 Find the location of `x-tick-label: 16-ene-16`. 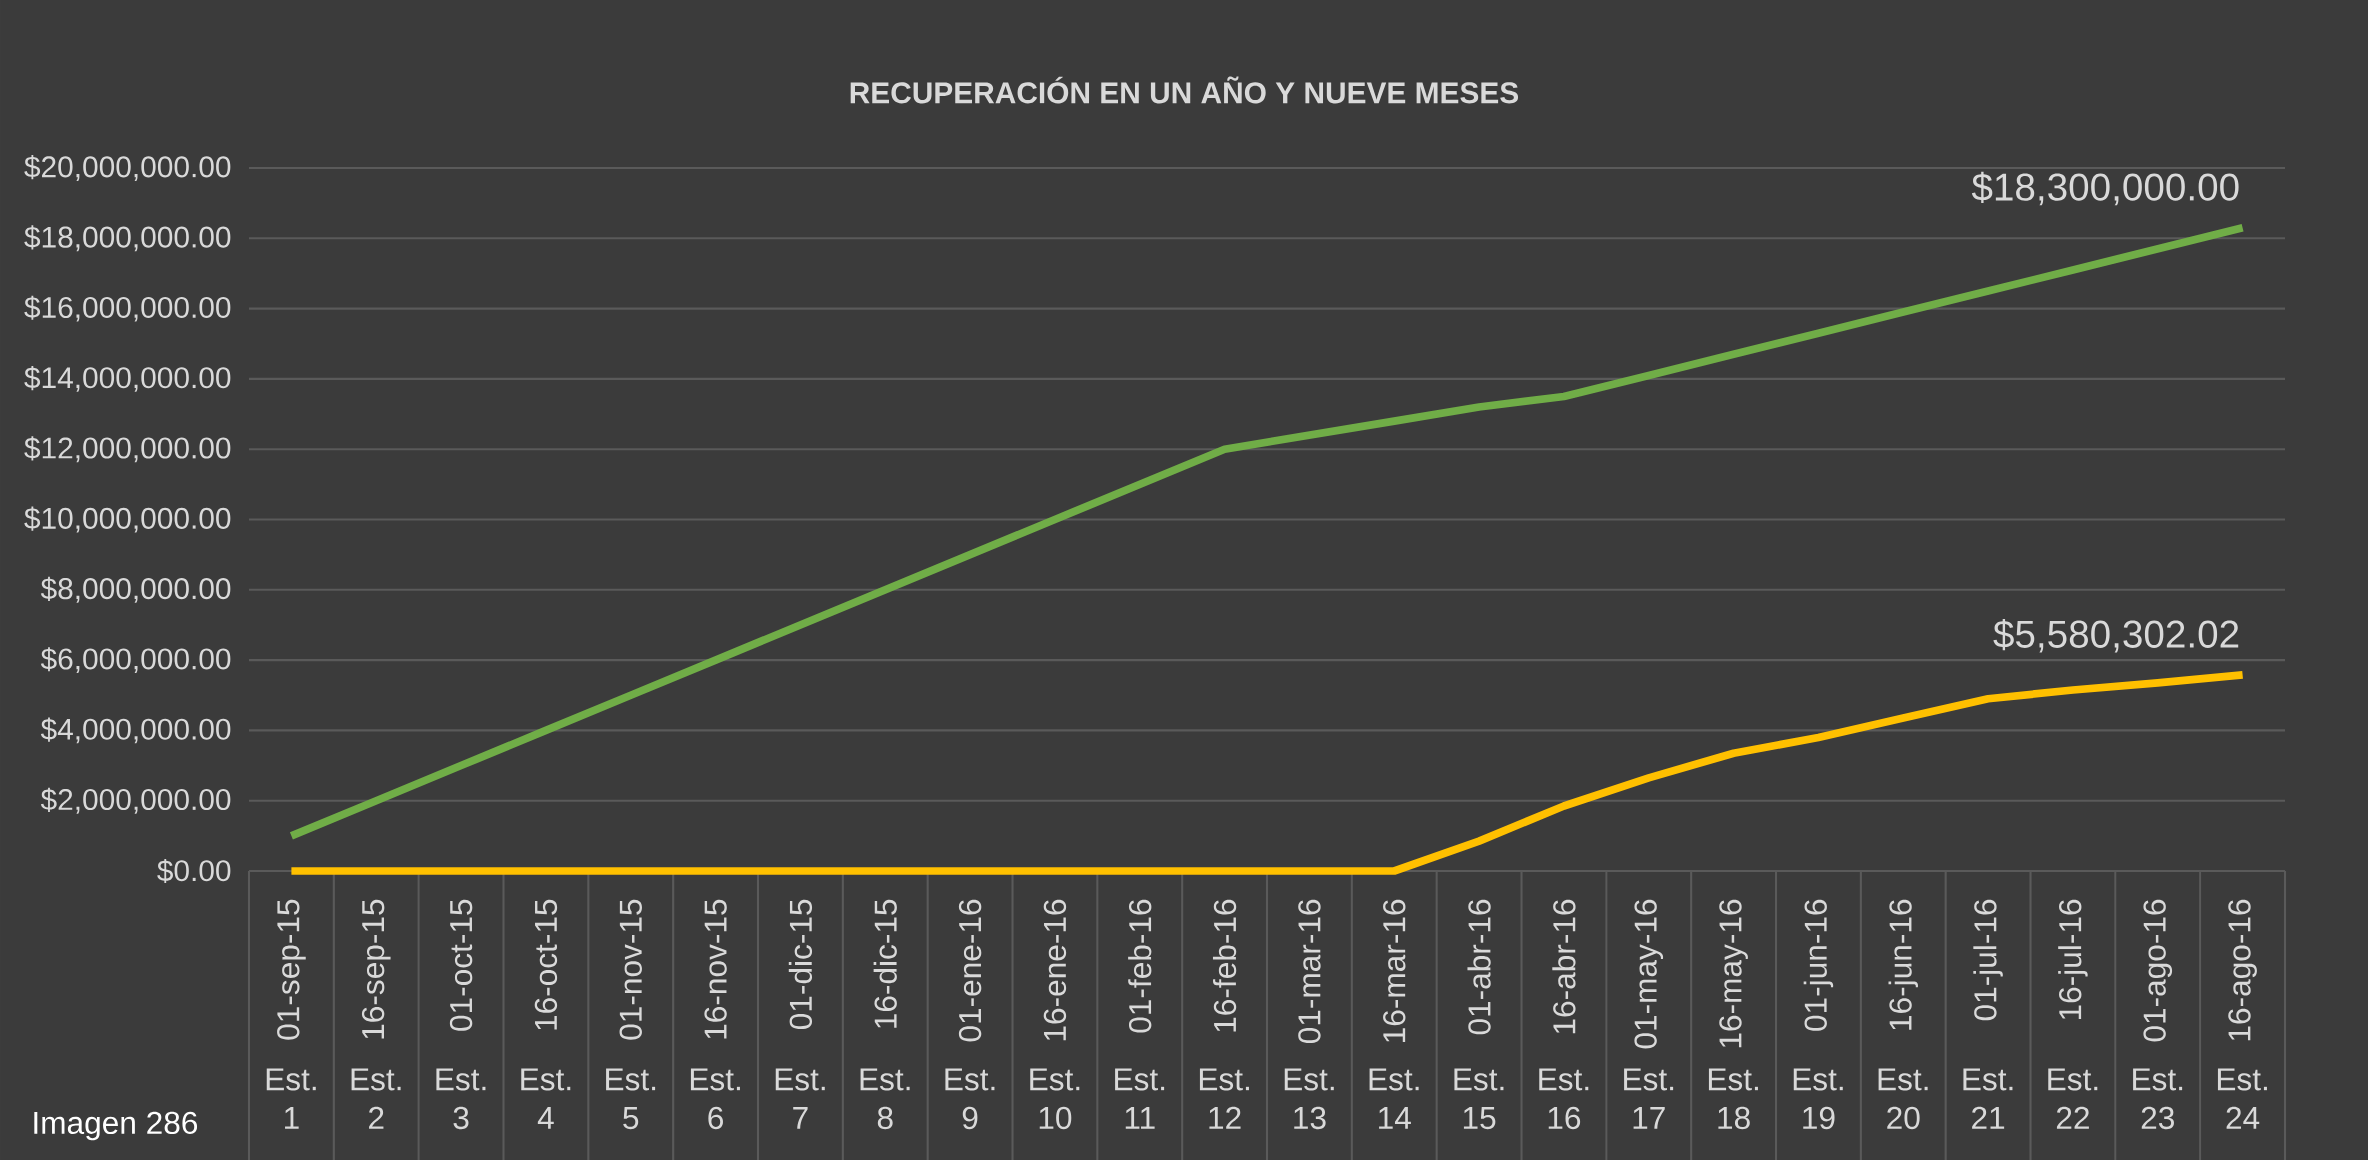

x-tick-label: 16-ene-16 is located at coordinates (1055, 970).